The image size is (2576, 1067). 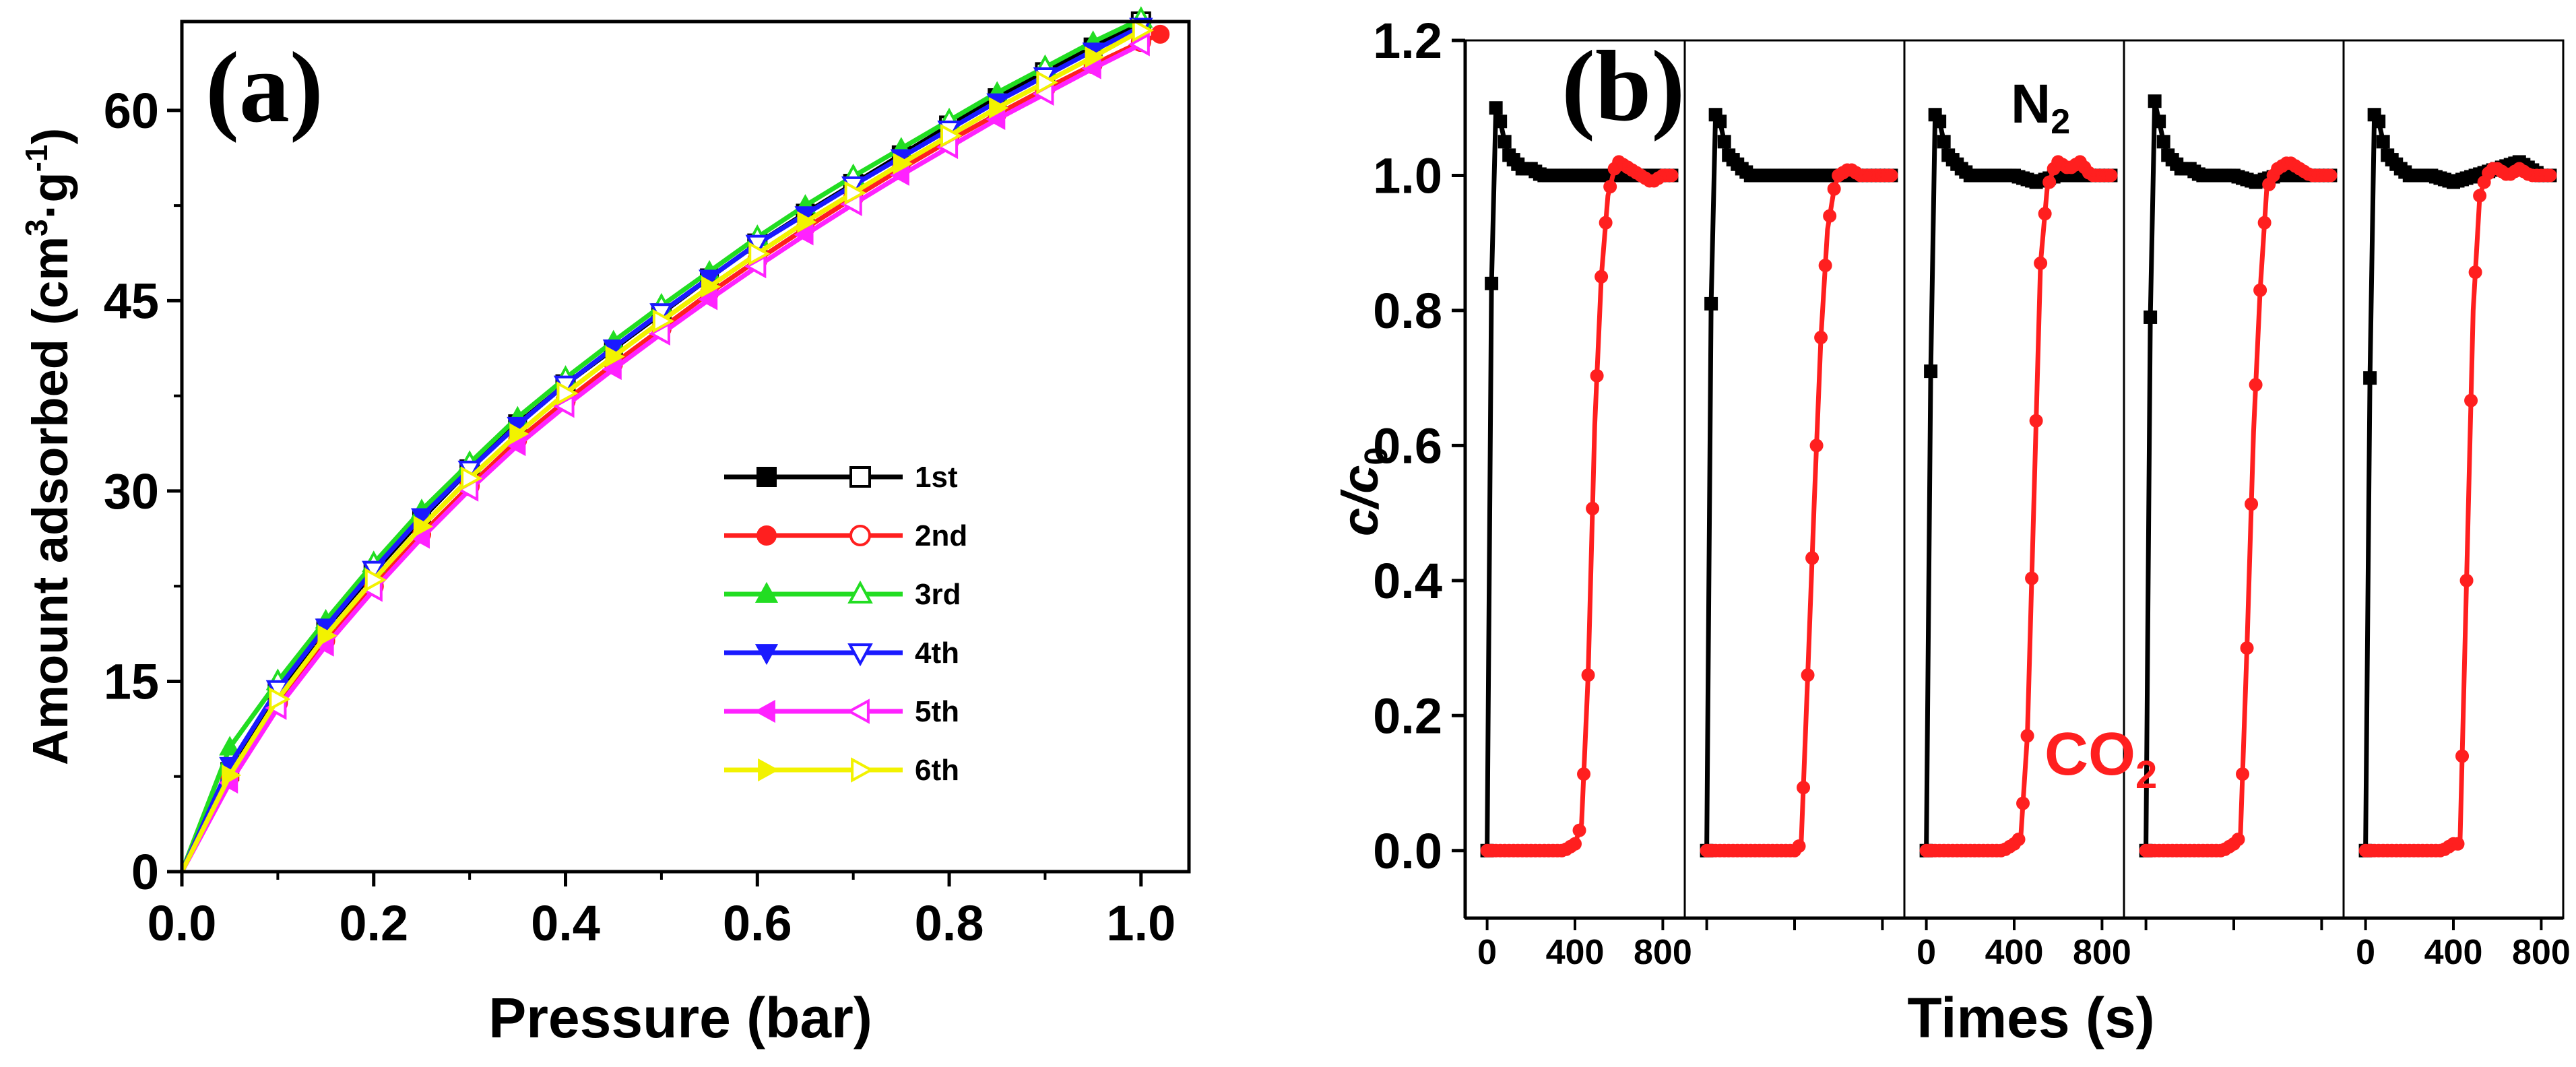 I want to click on legend-label: 2nd, so click(x=941, y=535).